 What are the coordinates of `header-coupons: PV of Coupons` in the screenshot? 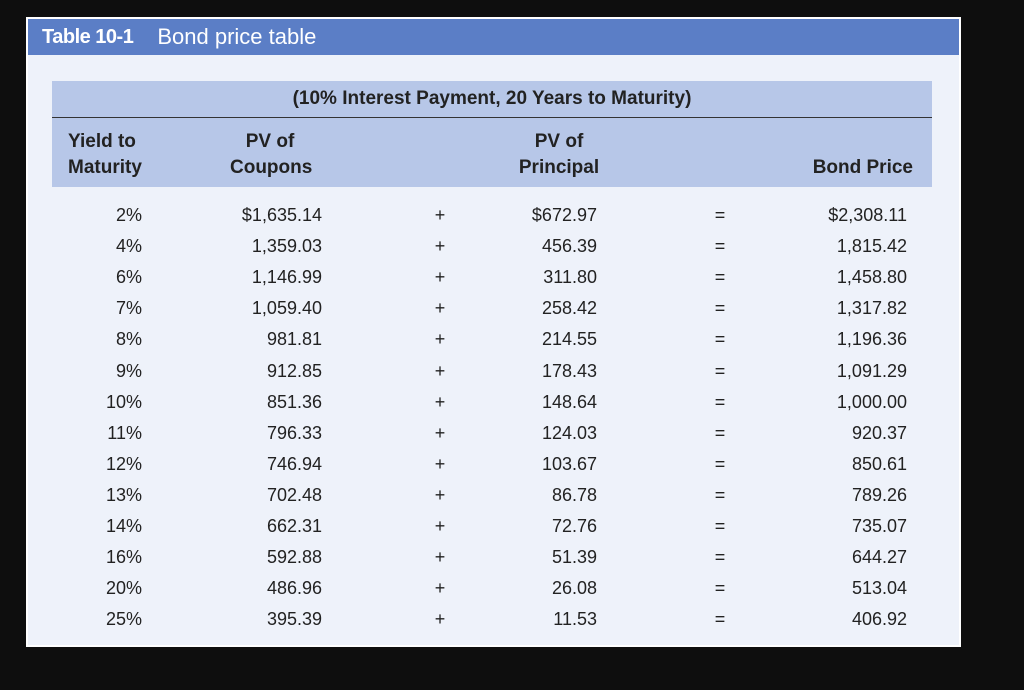 It's located at (271, 155).